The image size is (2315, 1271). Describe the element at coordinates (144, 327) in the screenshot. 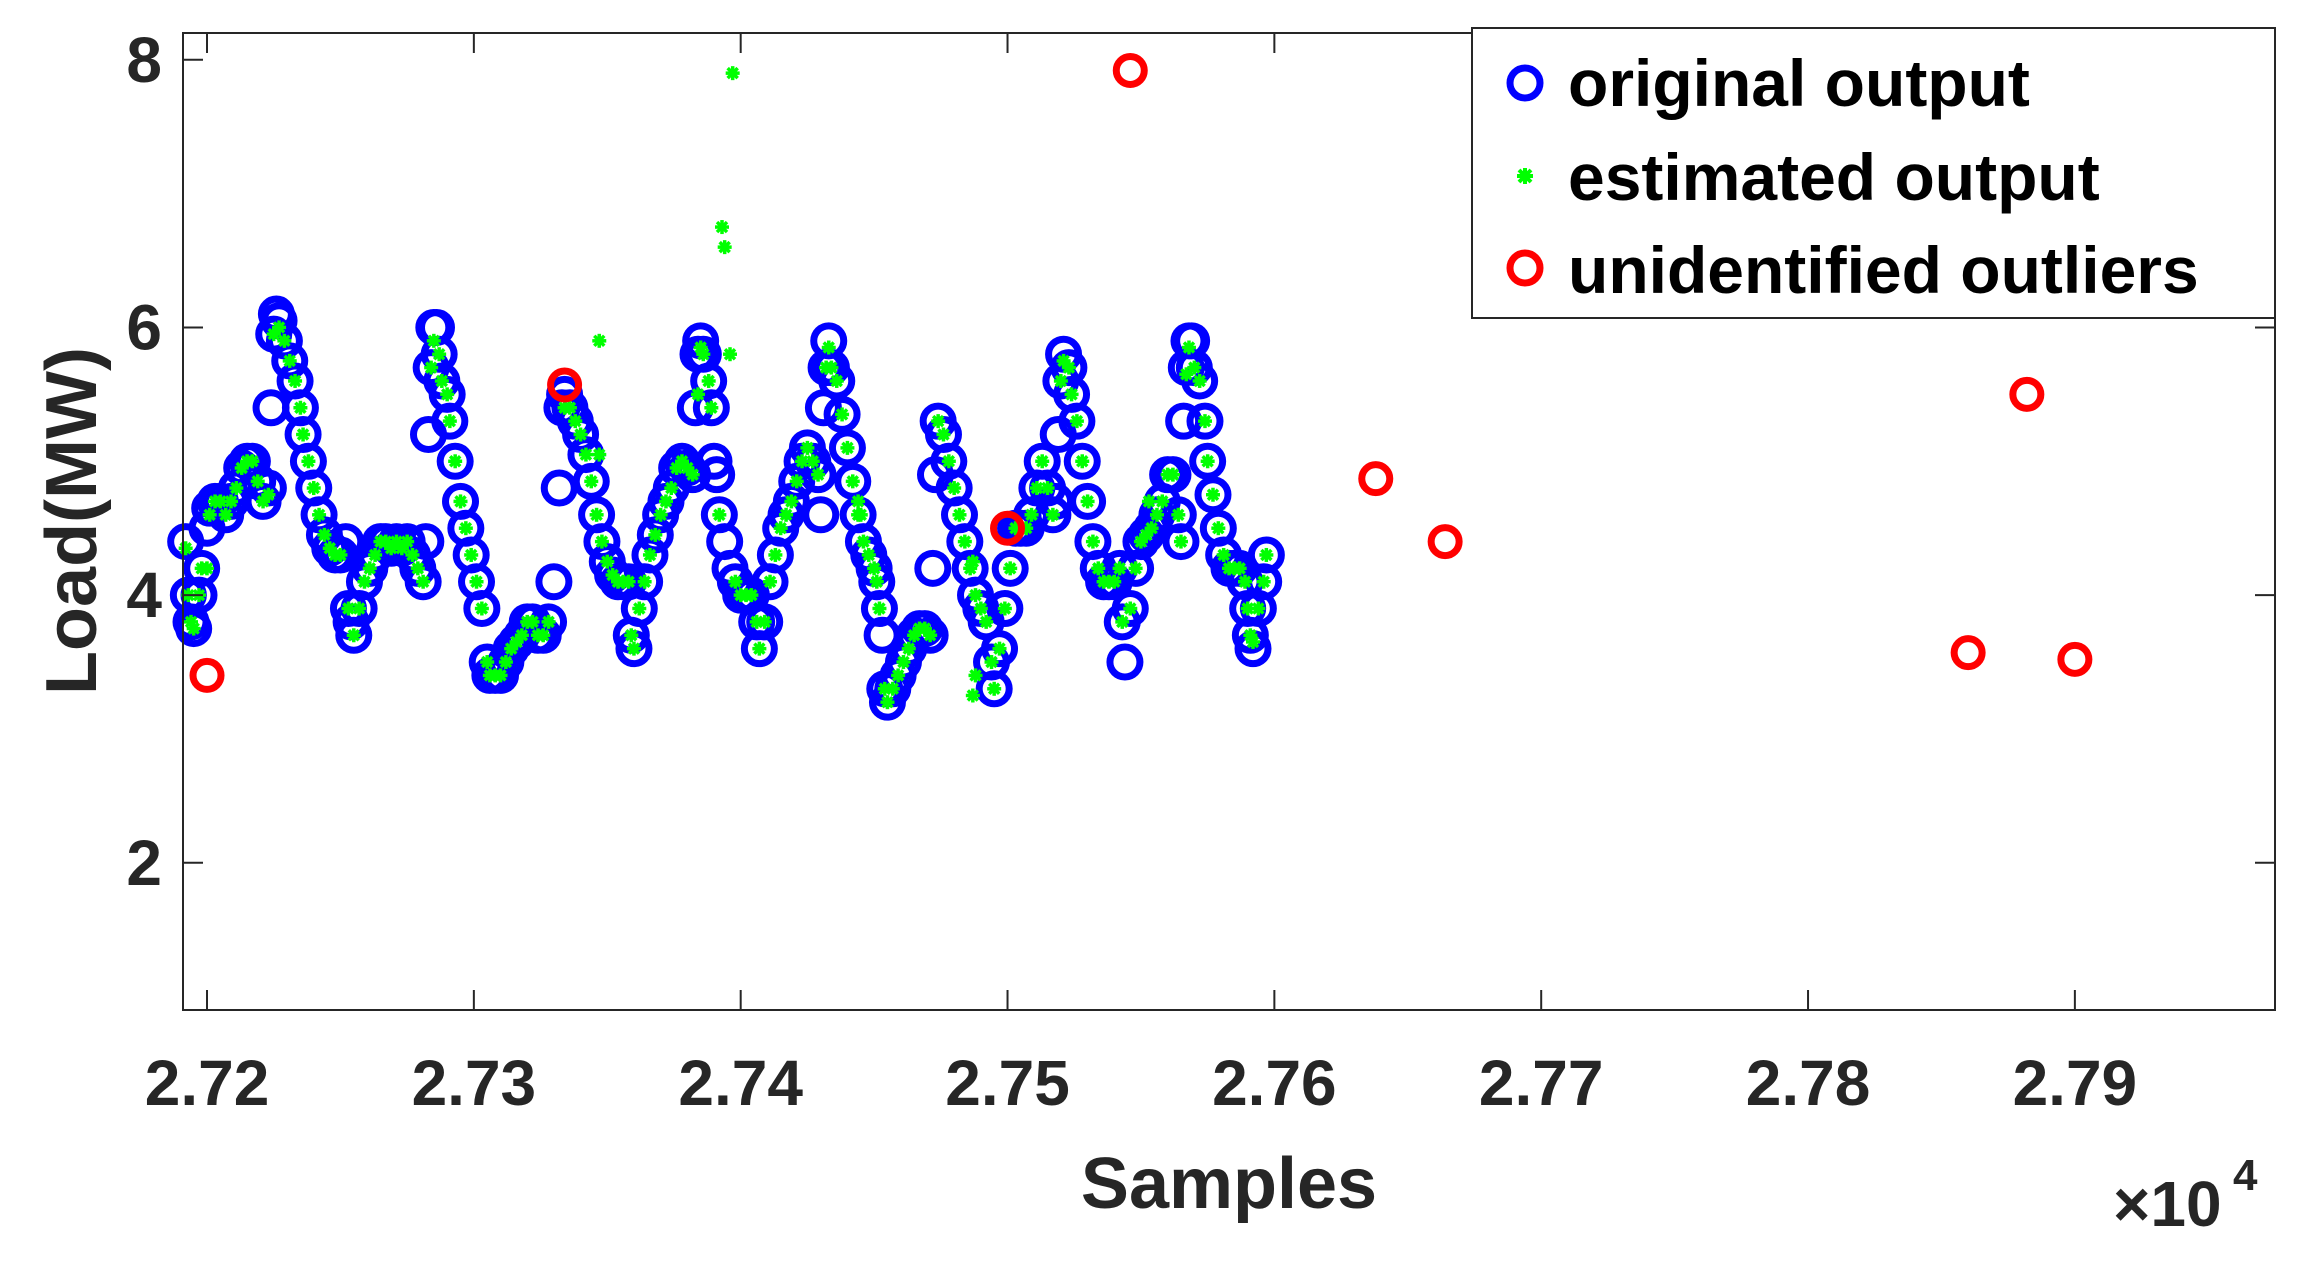

I see `y-tick-label: 6` at that location.